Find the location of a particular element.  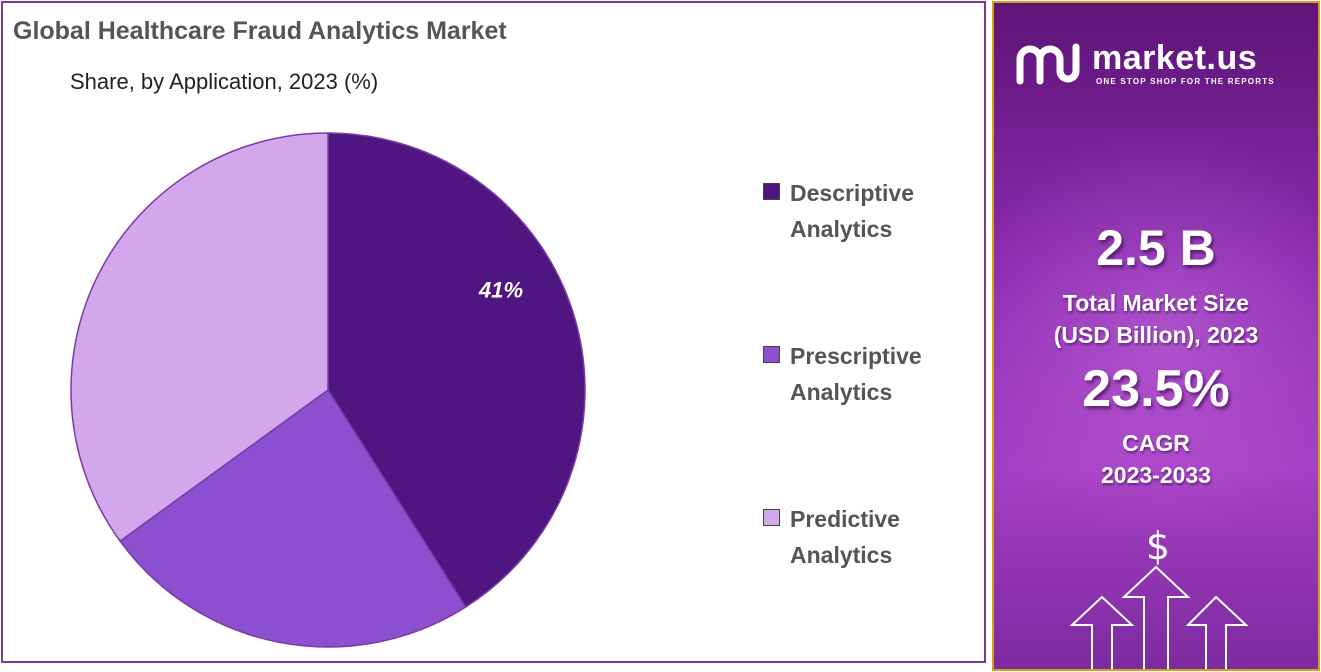

legend-item-predictive: Predictive Analytics is located at coordinates (861, 537).